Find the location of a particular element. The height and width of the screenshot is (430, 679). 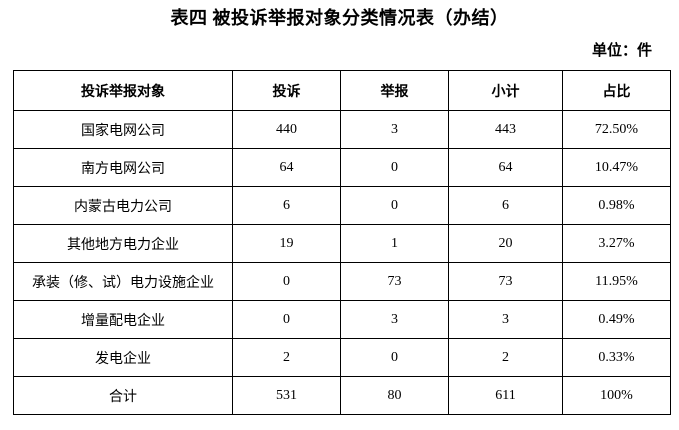

table-row: 承装（修、试）电力设施企业 0 73 73 11.95% is located at coordinates (342, 281).